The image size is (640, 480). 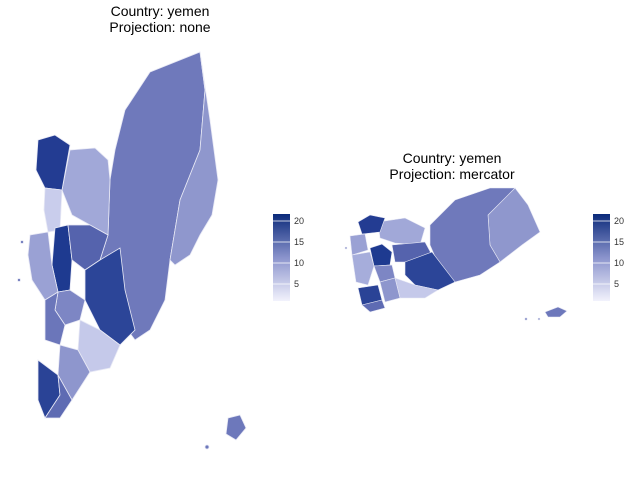 What do you see at coordinates (86, 191) in the screenshot?
I see `region-jawf` at bounding box center [86, 191].